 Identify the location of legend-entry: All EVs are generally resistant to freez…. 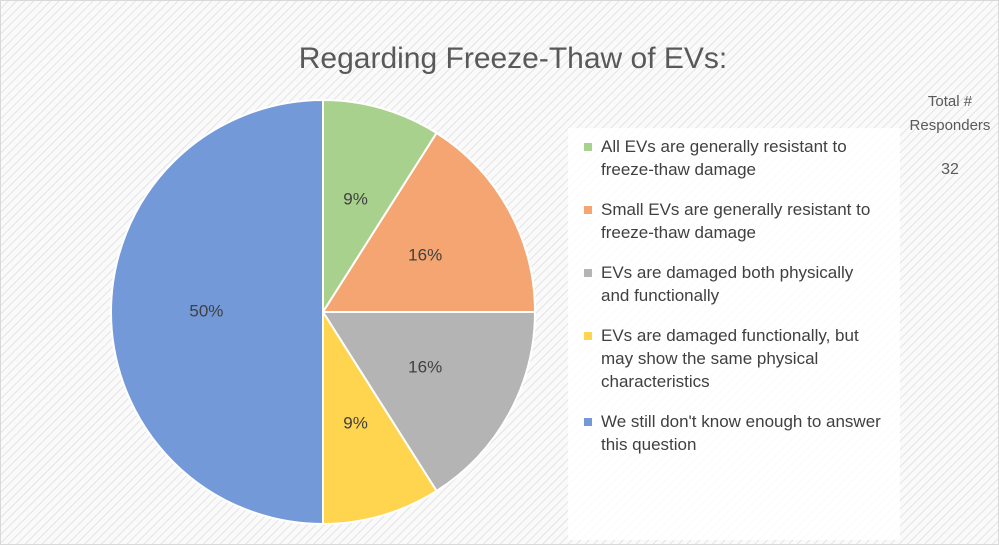
(732, 158).